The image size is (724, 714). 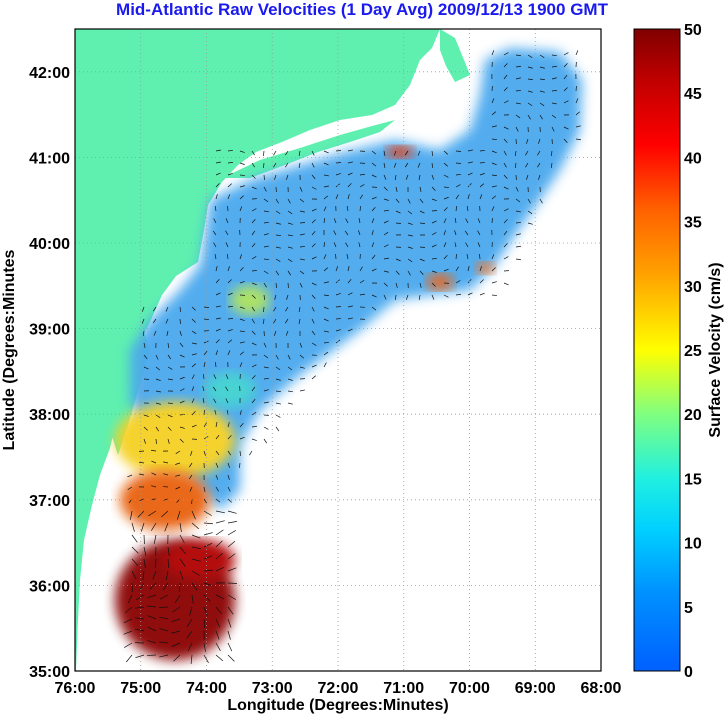 I want to click on colorbar, so click(x=657, y=350).